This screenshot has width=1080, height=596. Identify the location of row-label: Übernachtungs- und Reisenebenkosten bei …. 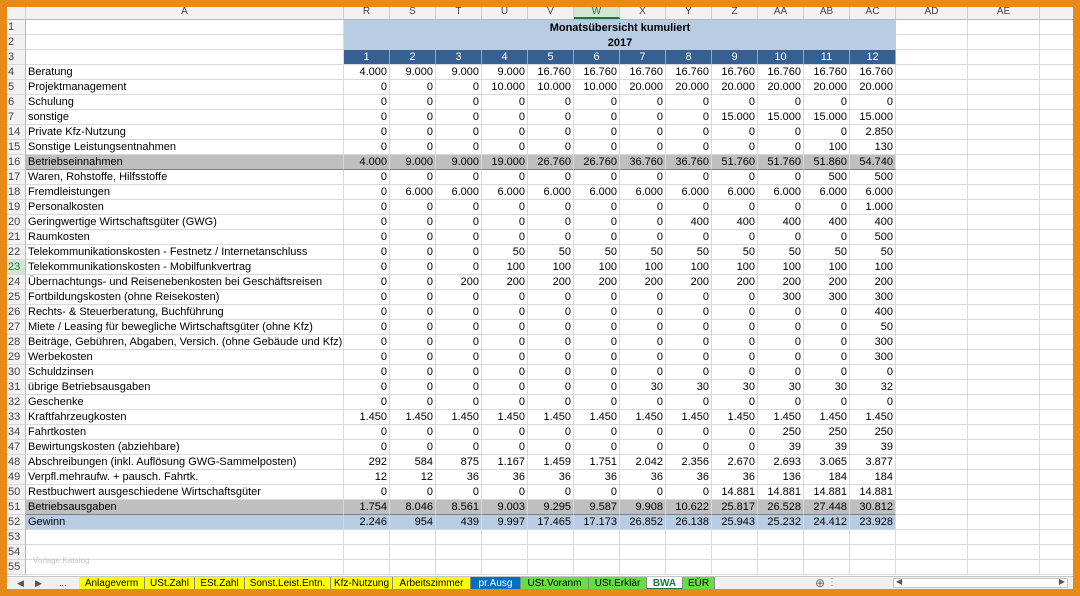
(185, 282).